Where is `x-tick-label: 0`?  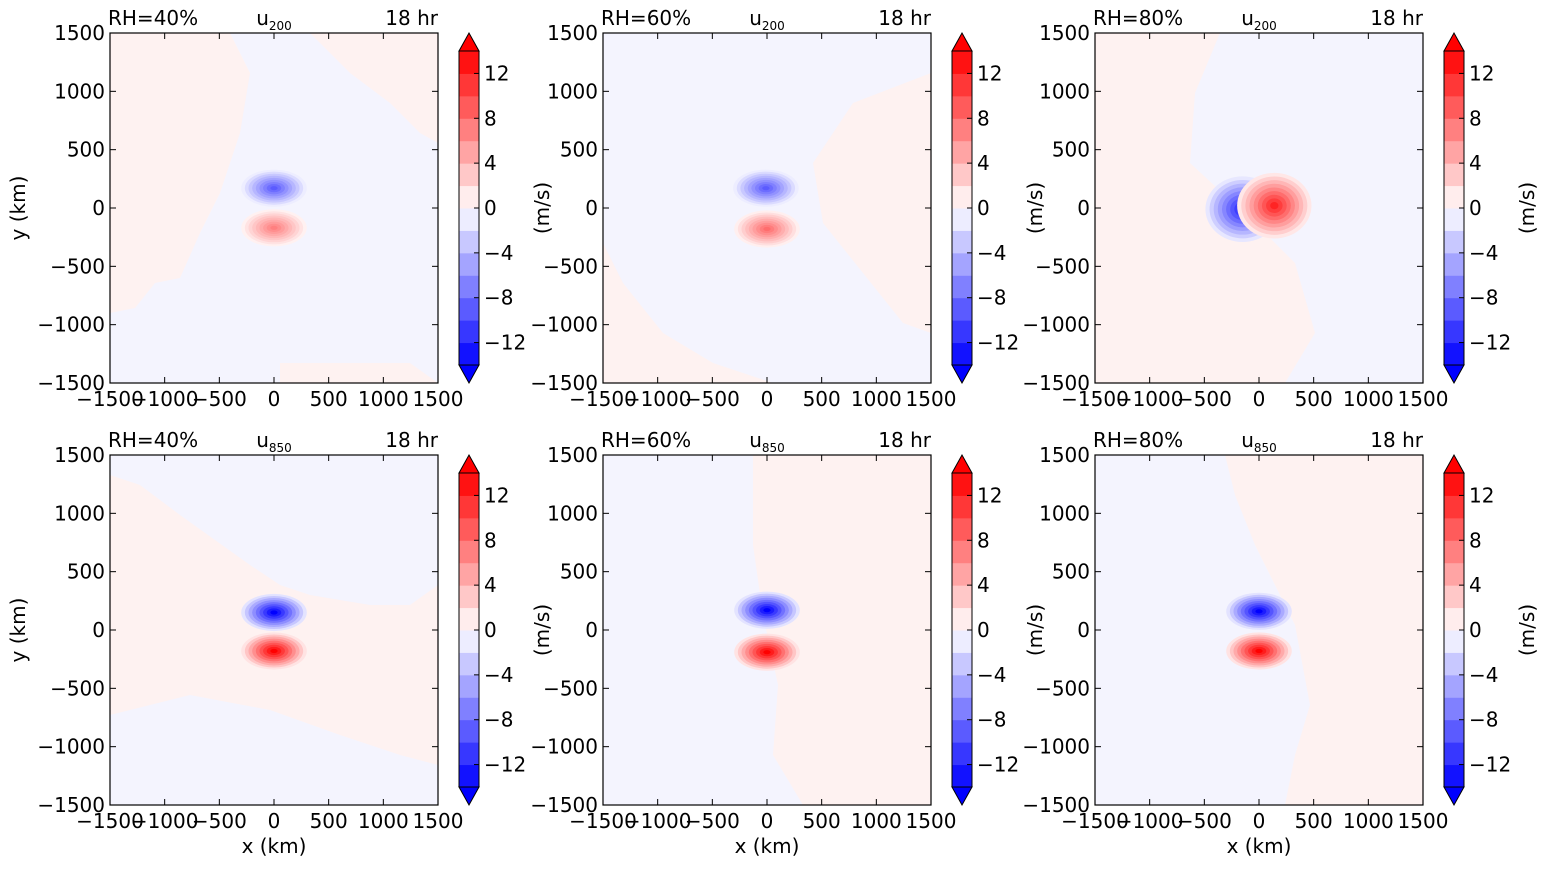 x-tick-label: 0 is located at coordinates (1259, 399).